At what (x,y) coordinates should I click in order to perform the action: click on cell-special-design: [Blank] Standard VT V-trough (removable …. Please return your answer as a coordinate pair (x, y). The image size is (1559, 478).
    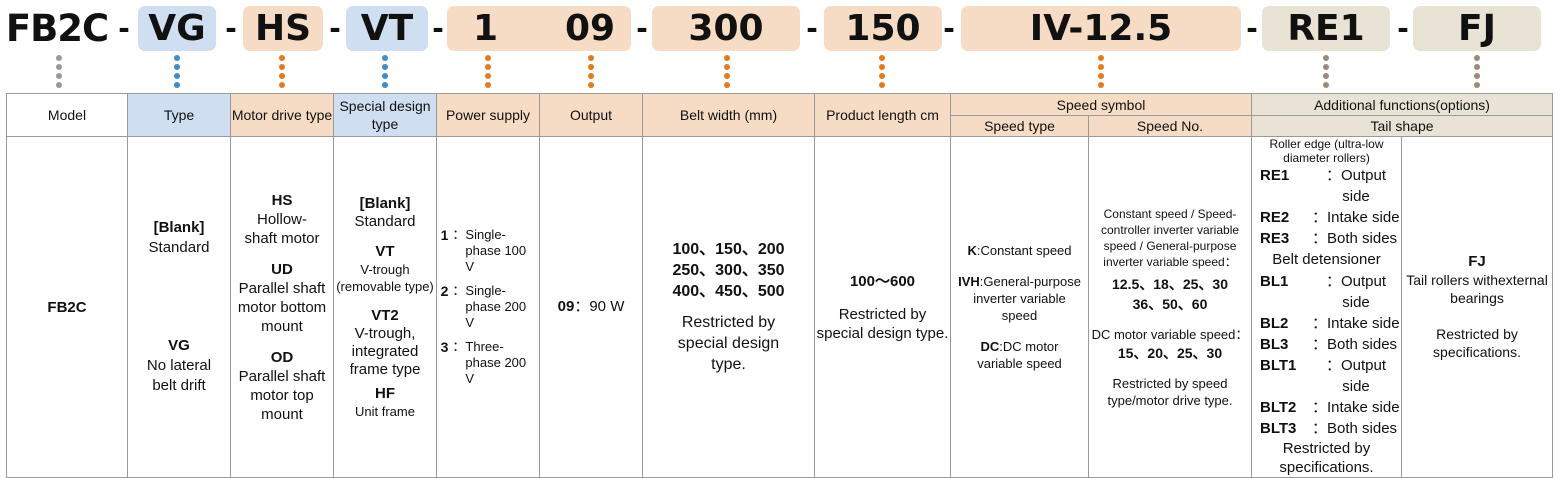
    Looking at the image, I should click on (385, 307).